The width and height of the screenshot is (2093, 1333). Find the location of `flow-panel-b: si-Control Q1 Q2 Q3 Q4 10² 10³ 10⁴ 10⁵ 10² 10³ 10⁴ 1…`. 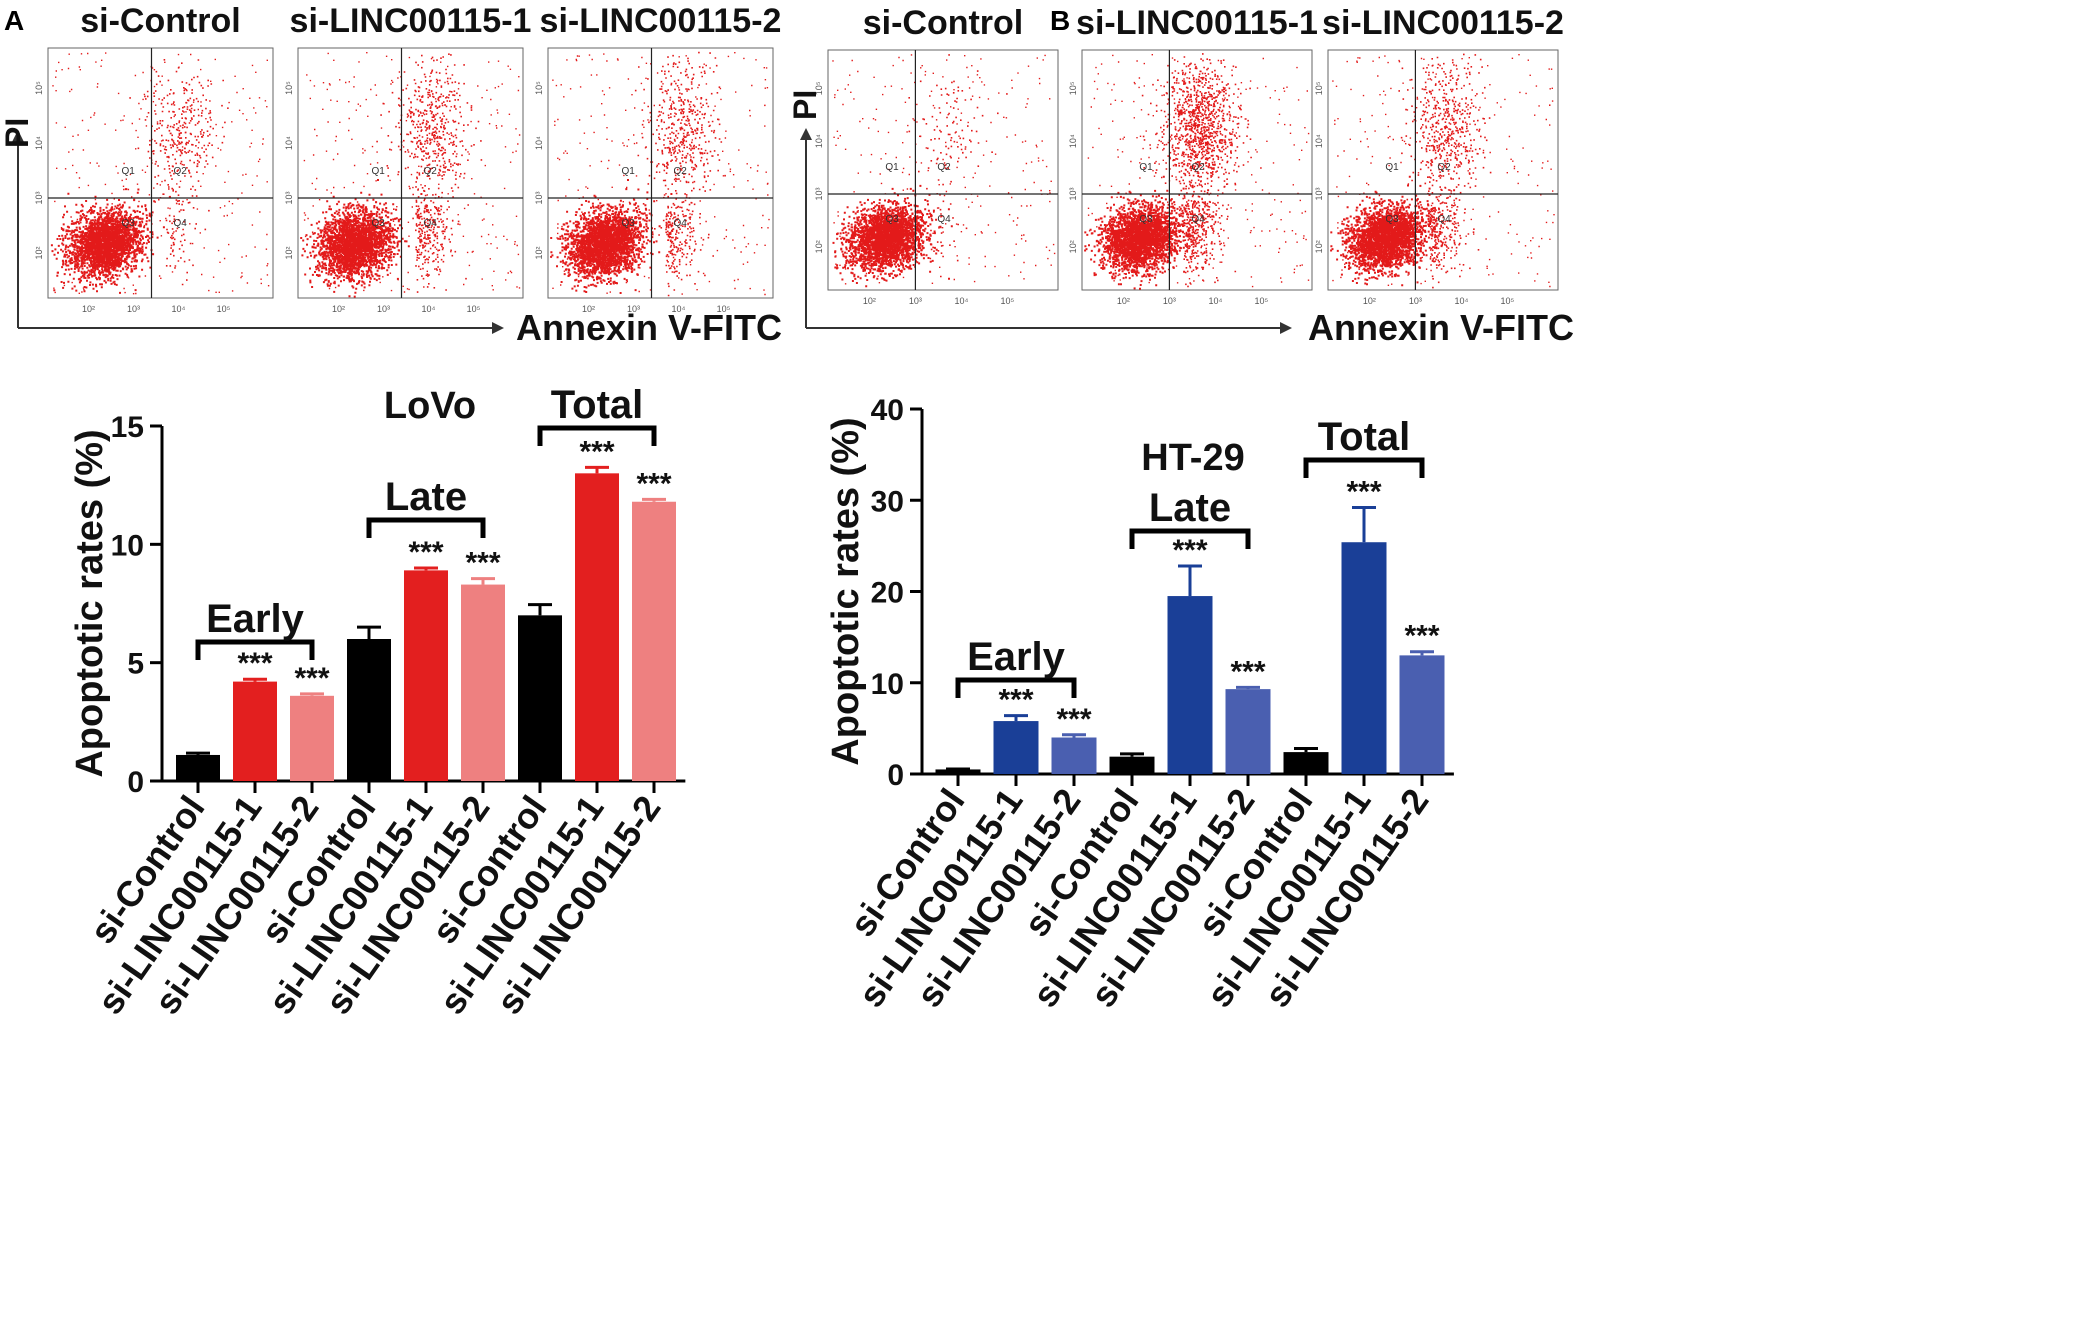

flow-panel-b: si-Control Q1 Q2 Q3 Q4 10² 10³ 10⁴ 10⁵ 10² 10³ 10⁴ 1… is located at coordinates (1180, 176).